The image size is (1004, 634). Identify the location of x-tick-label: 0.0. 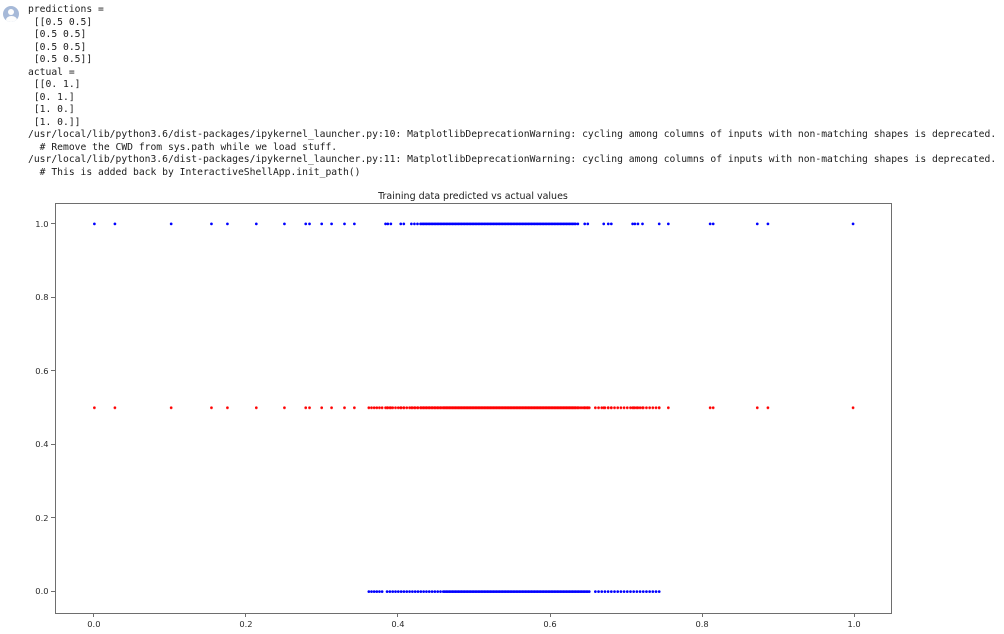
(94, 623).